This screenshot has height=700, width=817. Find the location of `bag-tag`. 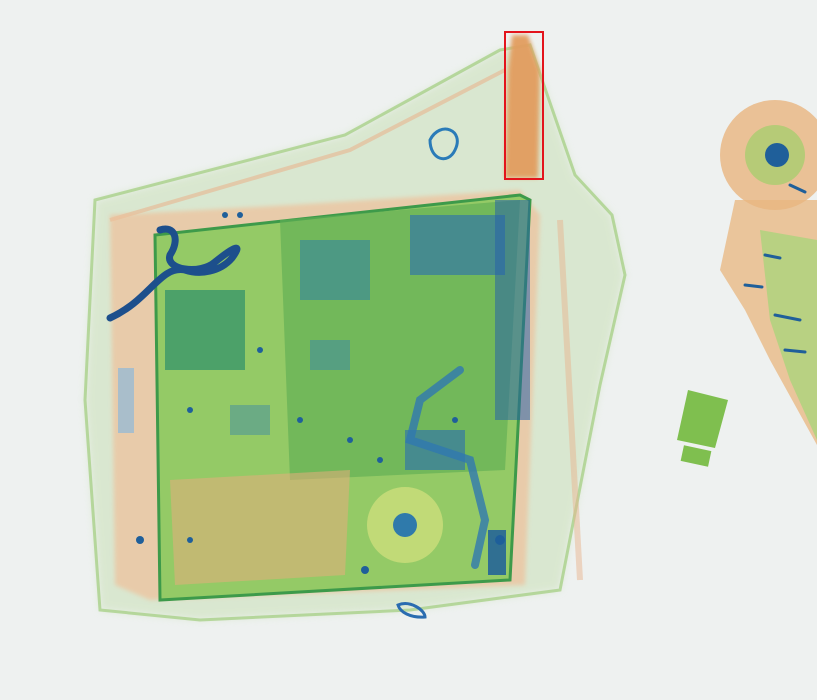

bag-tag is located at coordinates (427, 373).